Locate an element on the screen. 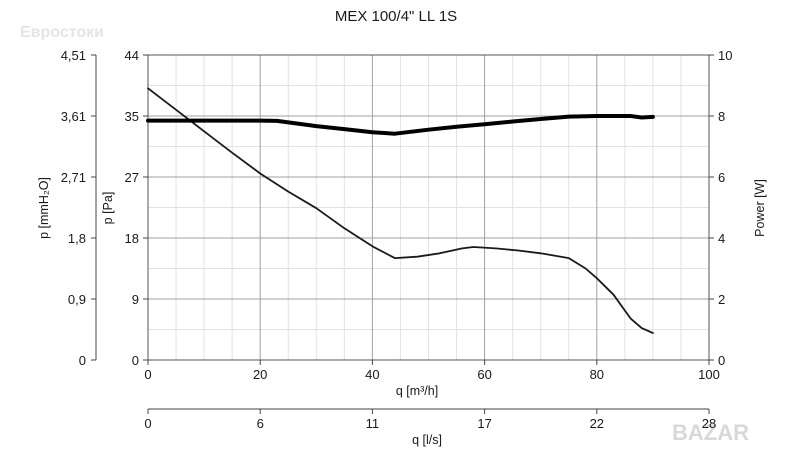 This screenshot has height=464, width=793. y-outer-tick-label: 0,9 is located at coordinates (77, 299).